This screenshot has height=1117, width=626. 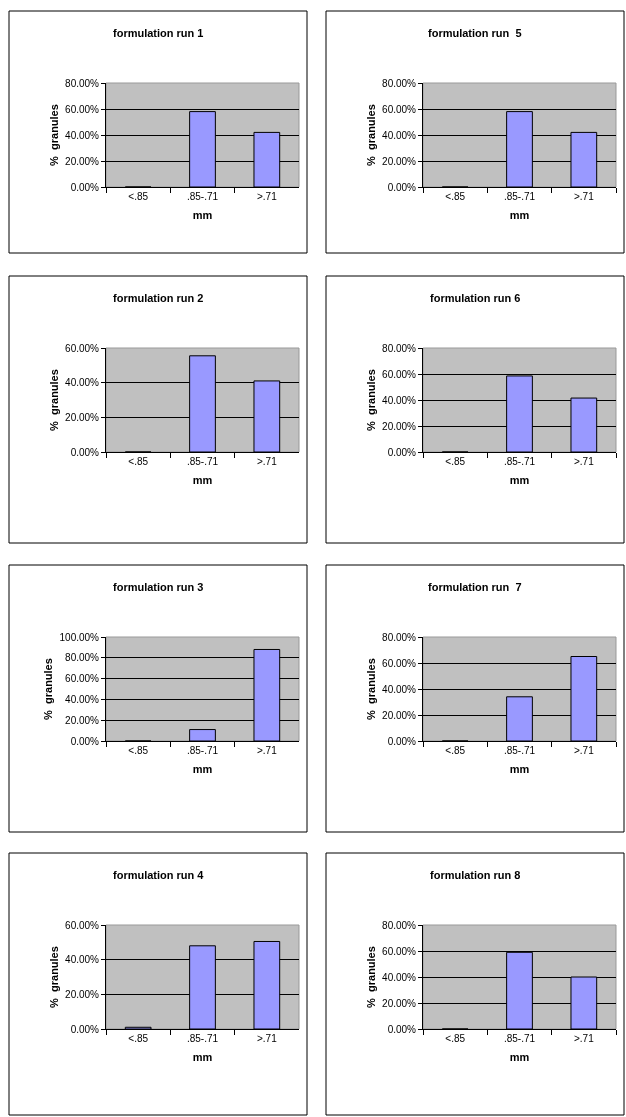 What do you see at coordinates (158, 298) in the screenshot?
I see `chart-title: formulation run 2` at bounding box center [158, 298].